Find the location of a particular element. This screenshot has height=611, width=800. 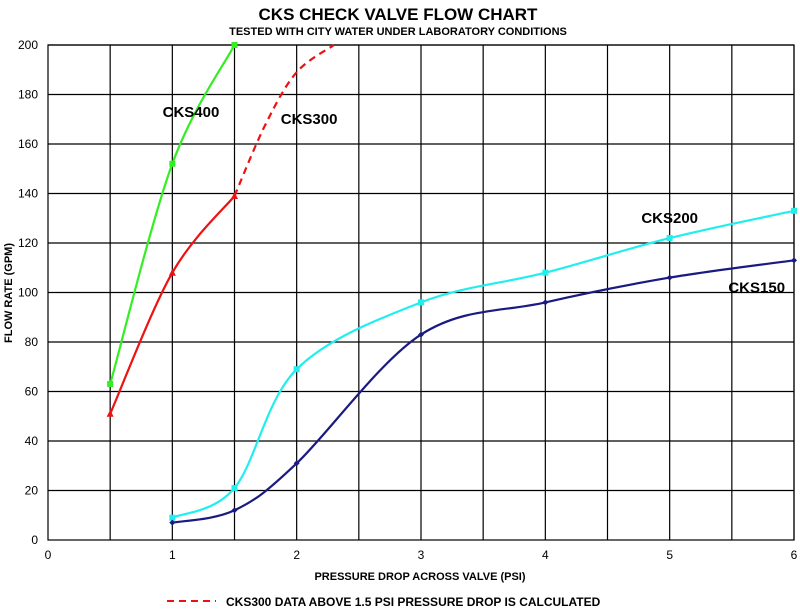

chart-title: CKS CHECK VALVE FLOW CHART is located at coordinates (399, 14).